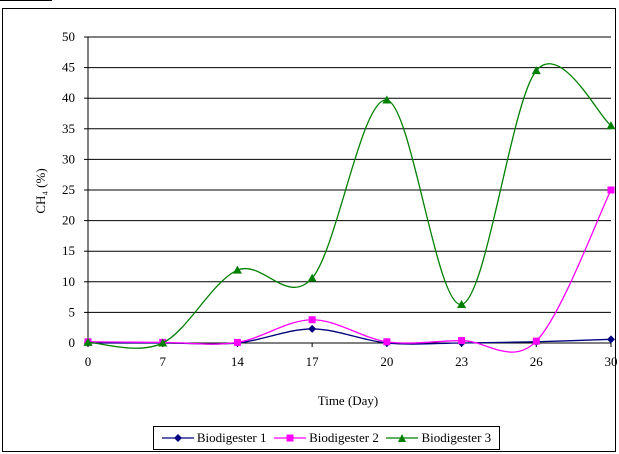 The image size is (619, 454). Describe the element at coordinates (68, 97) in the screenshot. I see `y-tick-label: 40` at that location.